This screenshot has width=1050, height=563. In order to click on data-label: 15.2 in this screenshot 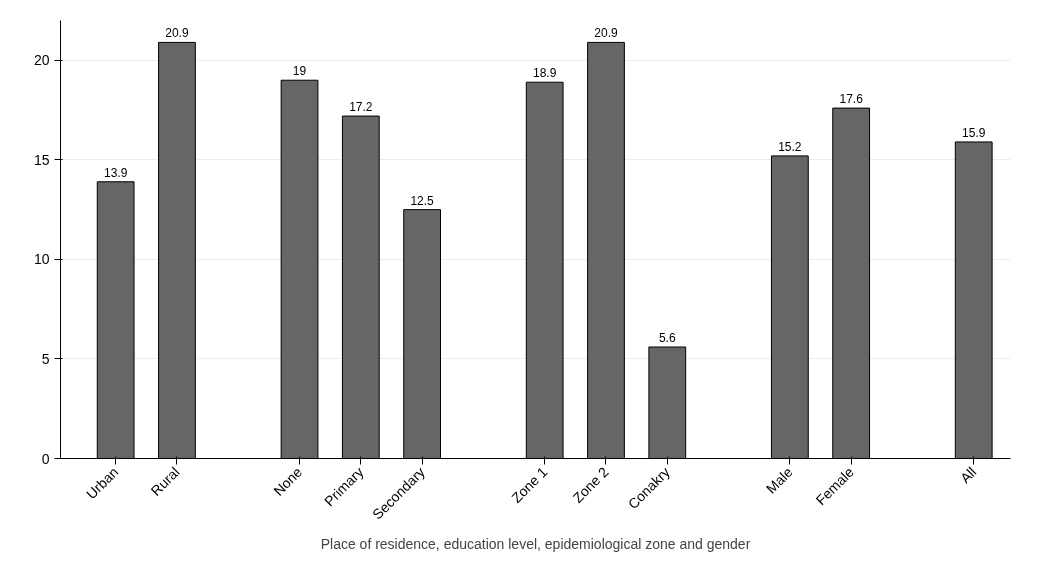, I will do `click(790, 146)`.